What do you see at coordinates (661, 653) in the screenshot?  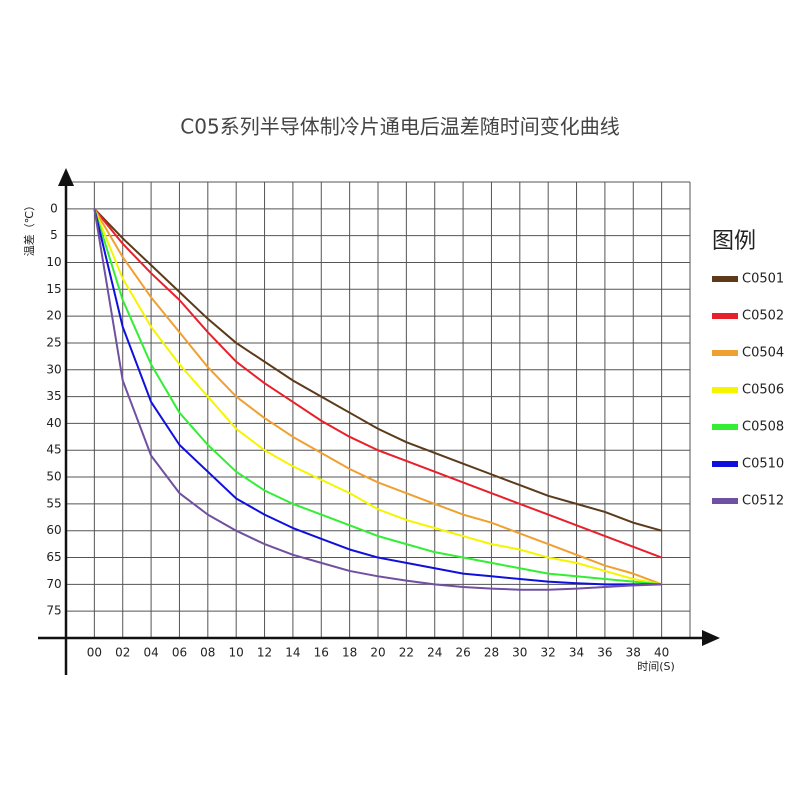 I see `x-tick-label: 40` at bounding box center [661, 653].